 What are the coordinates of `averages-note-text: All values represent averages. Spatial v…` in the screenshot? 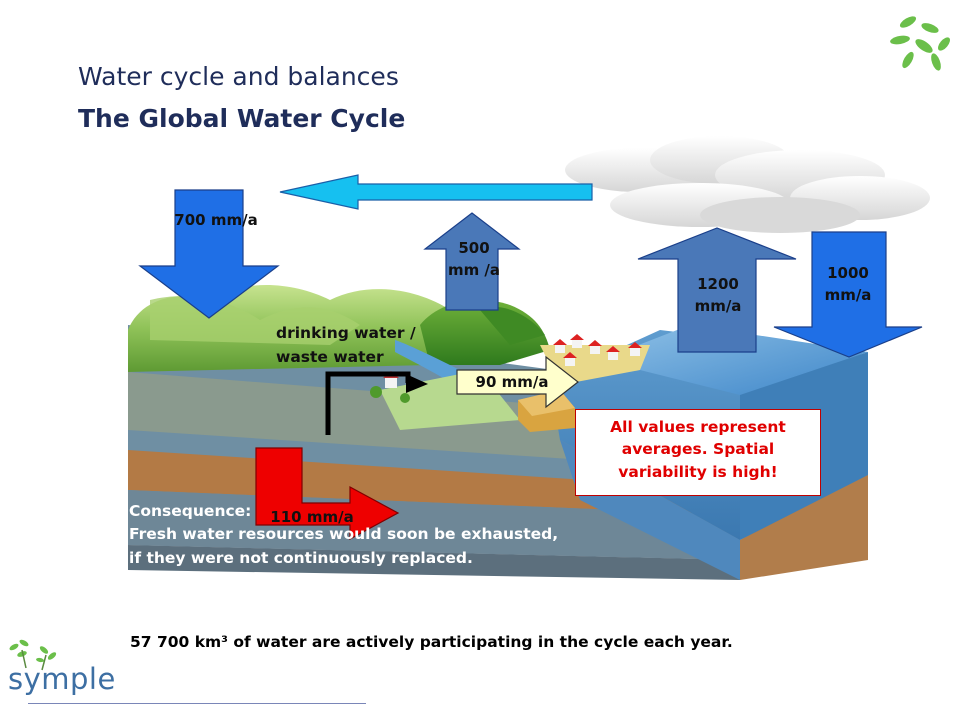 It's located at (698, 449).